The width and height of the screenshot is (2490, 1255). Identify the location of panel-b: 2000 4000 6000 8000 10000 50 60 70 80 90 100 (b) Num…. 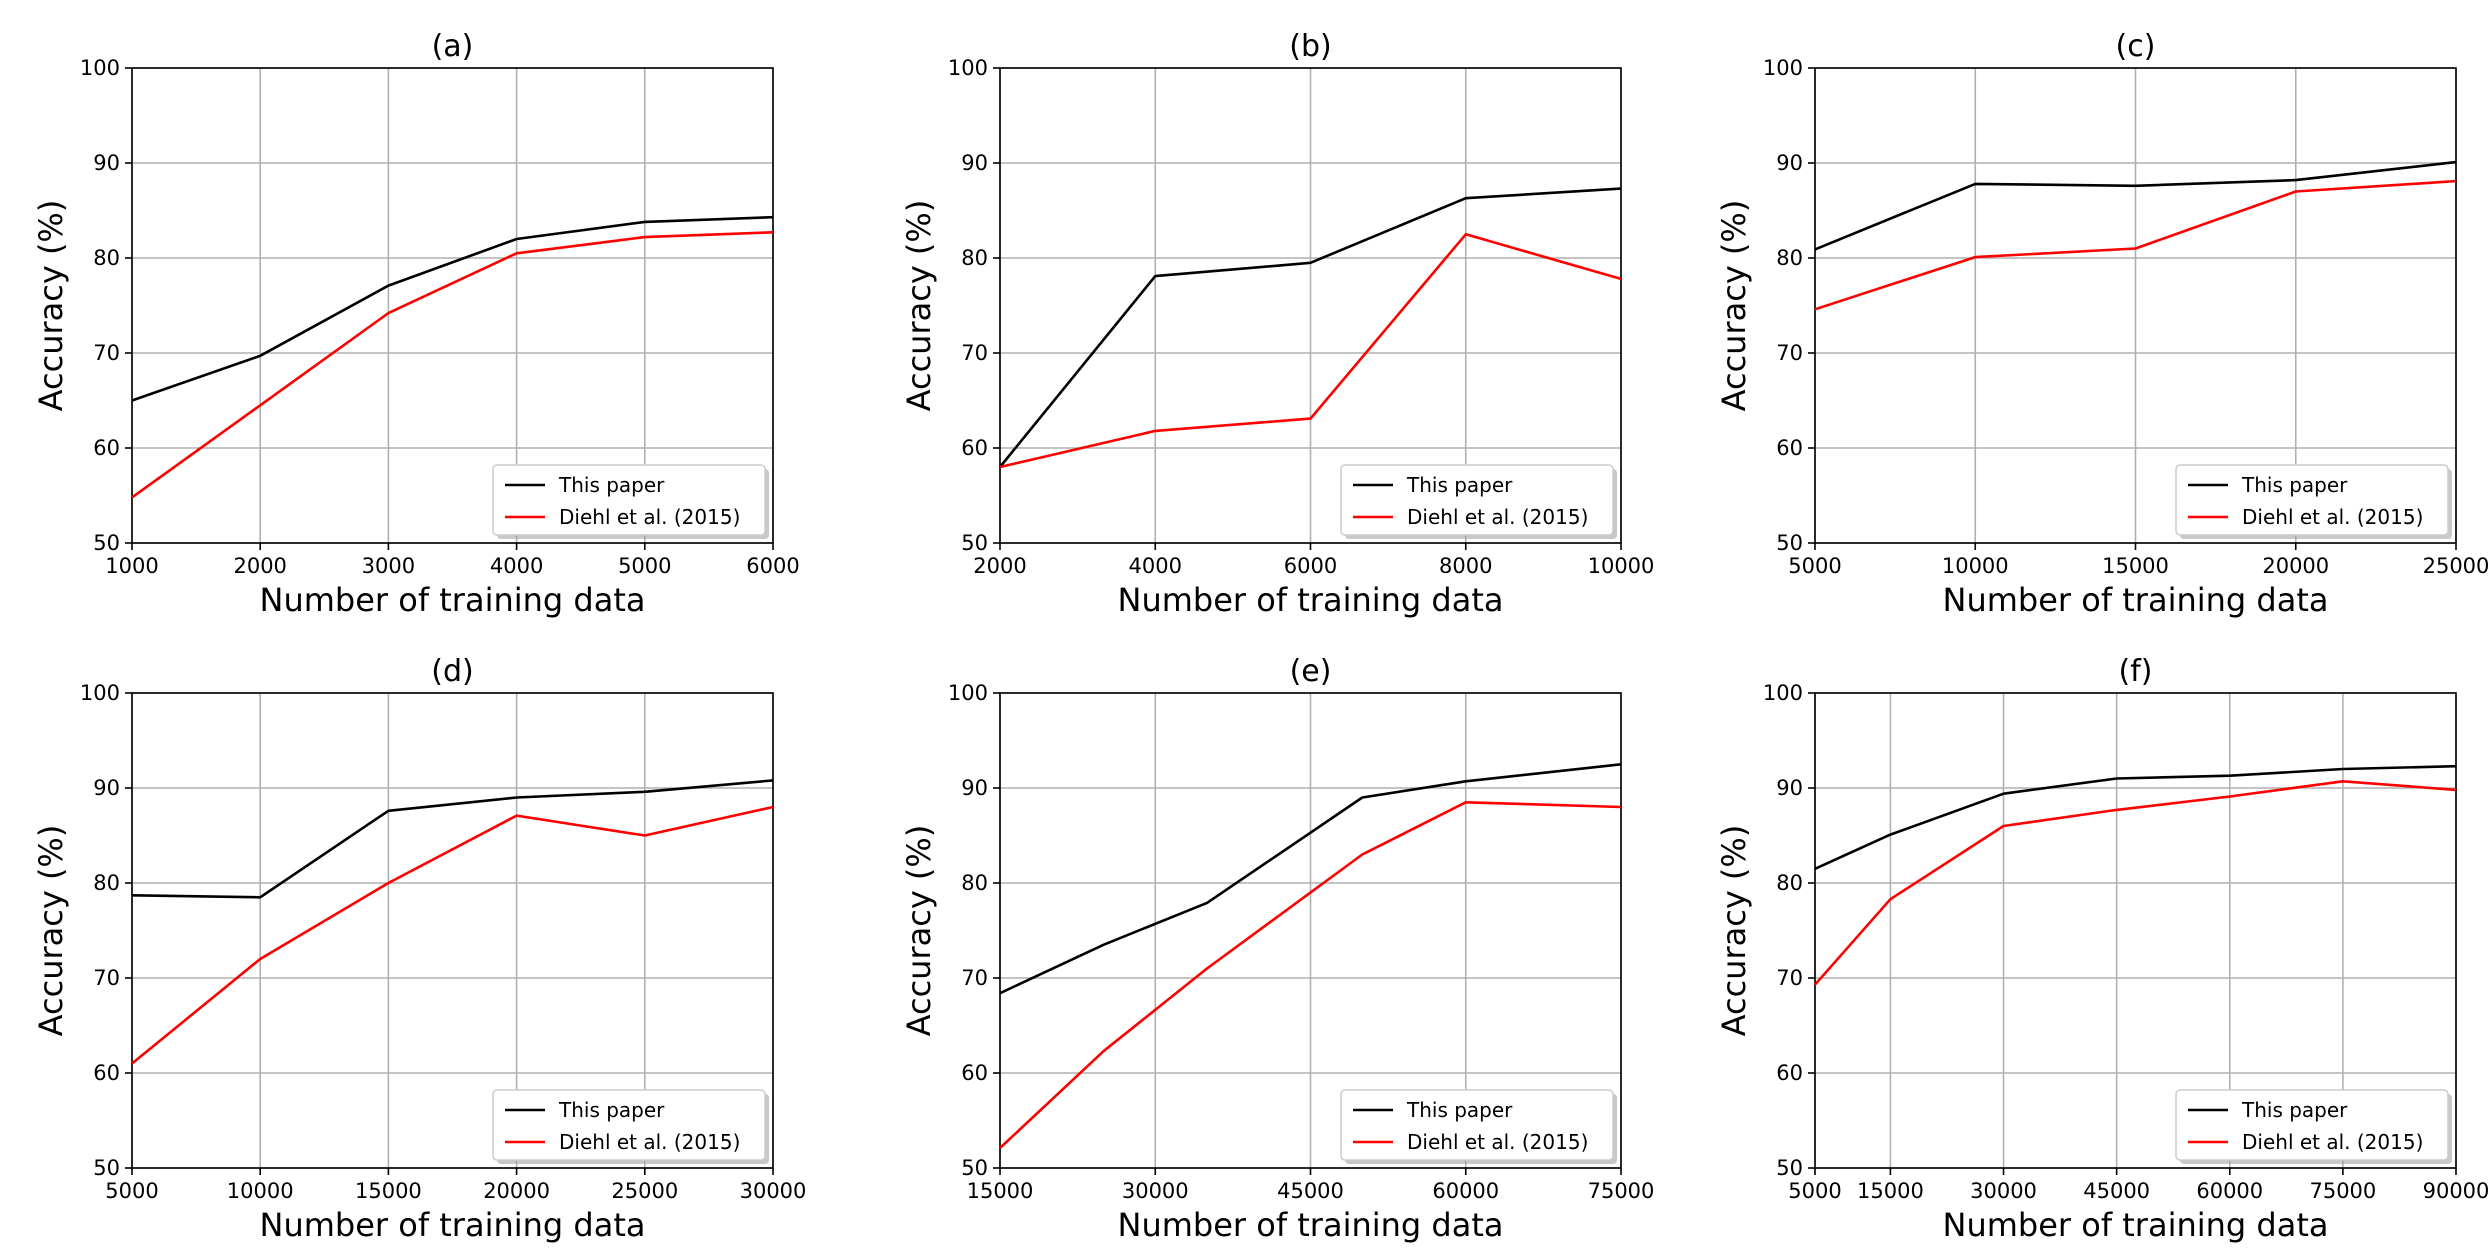
(1277, 324).